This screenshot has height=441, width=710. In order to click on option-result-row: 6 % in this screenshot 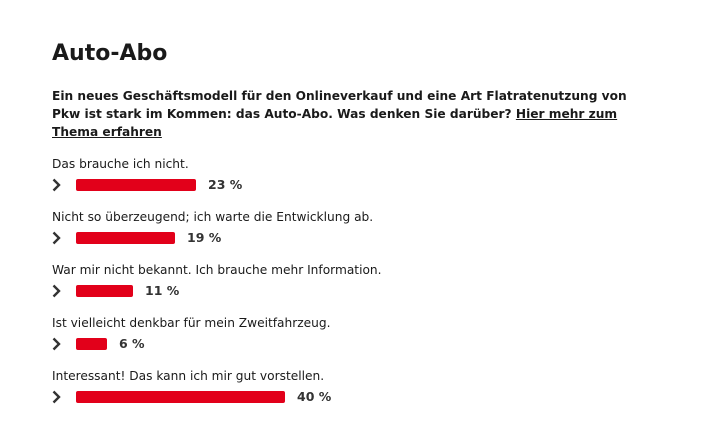, I will do `click(352, 344)`.